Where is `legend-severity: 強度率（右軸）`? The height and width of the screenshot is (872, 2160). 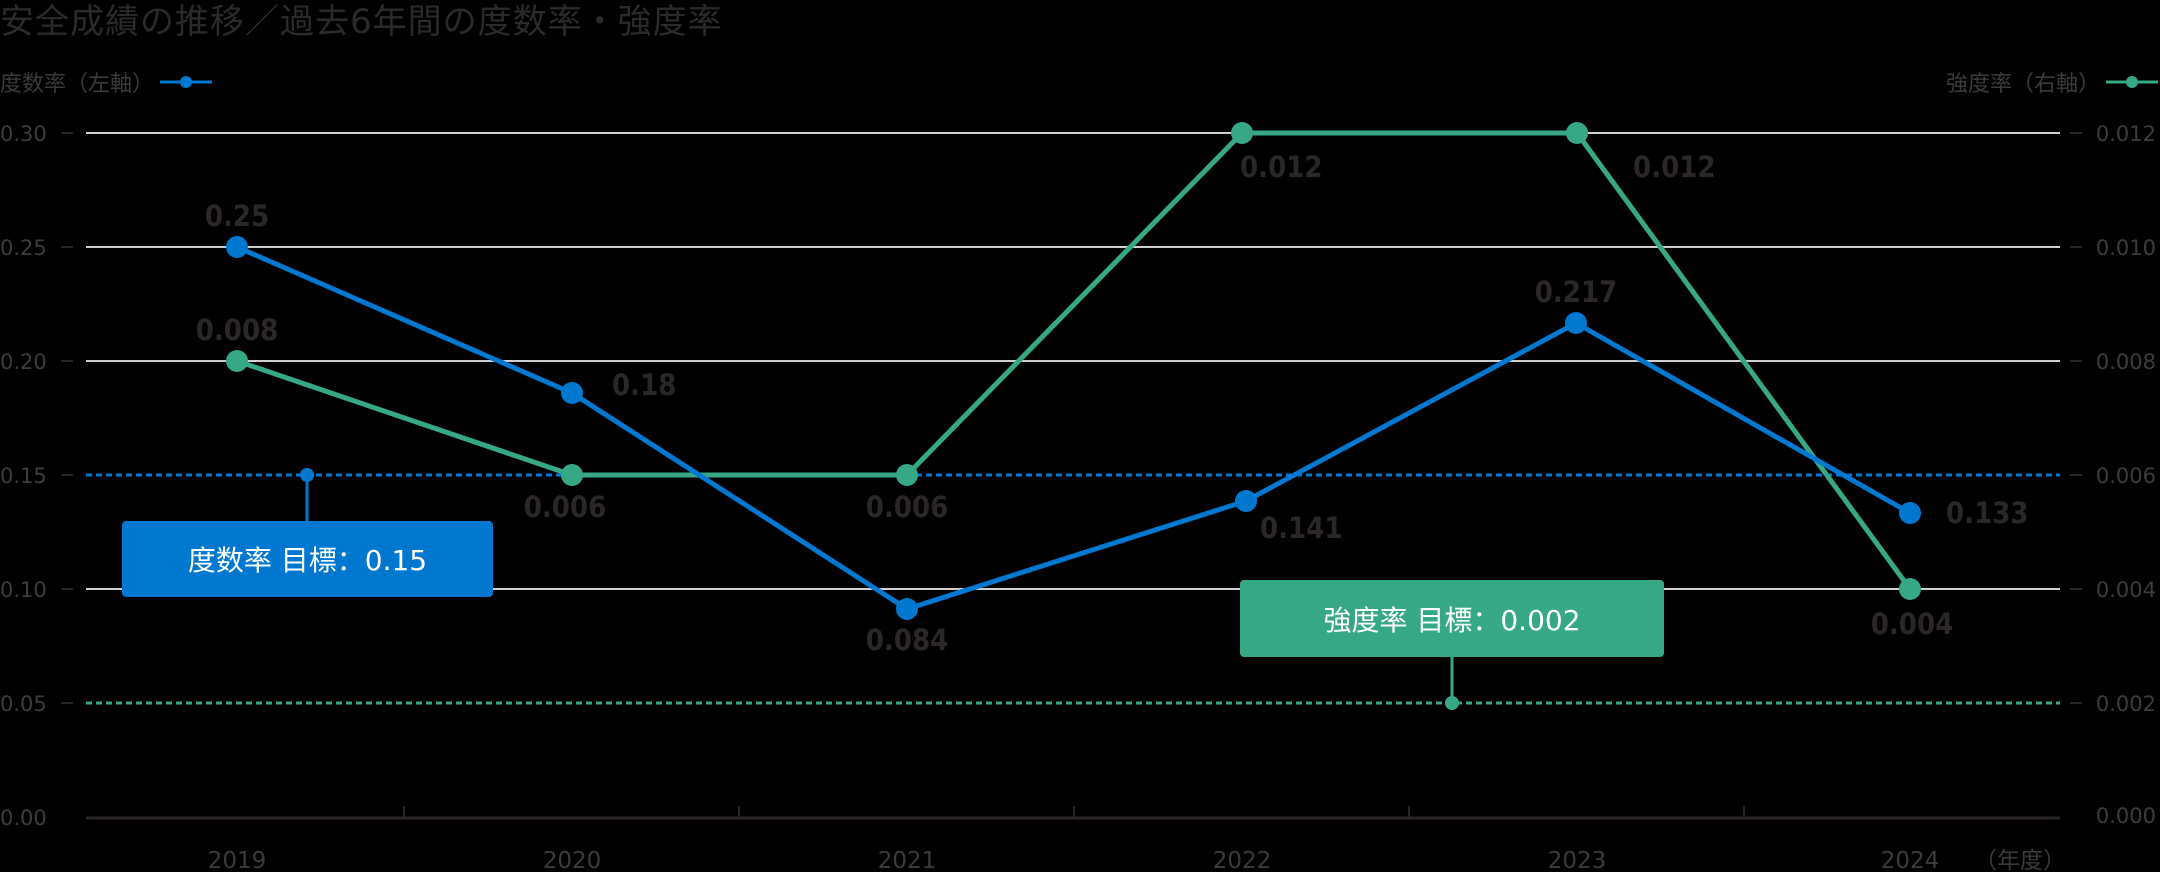
legend-severity: 強度率（右軸） is located at coordinates (2053, 82).